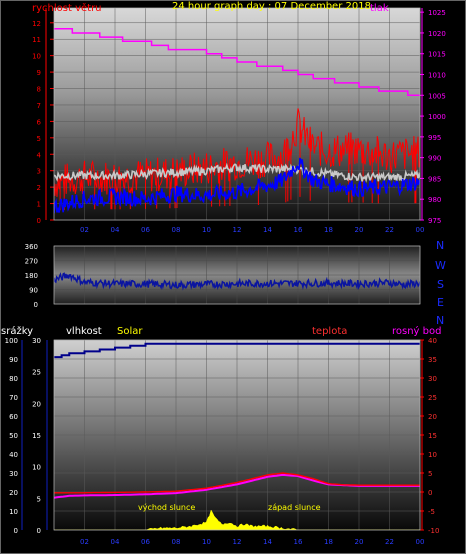 The image size is (466, 554). Describe the element at coordinates (13, 493) in the screenshot. I see `rain-tick-label: 20` at that location.